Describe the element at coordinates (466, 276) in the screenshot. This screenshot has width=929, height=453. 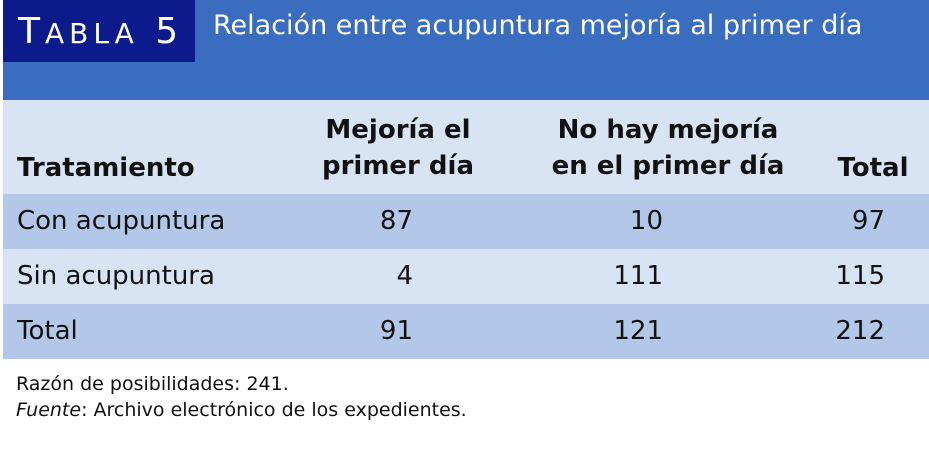
I see `table-row-sin-acupuntura: Sin acupuntura 4 111 115` at that location.